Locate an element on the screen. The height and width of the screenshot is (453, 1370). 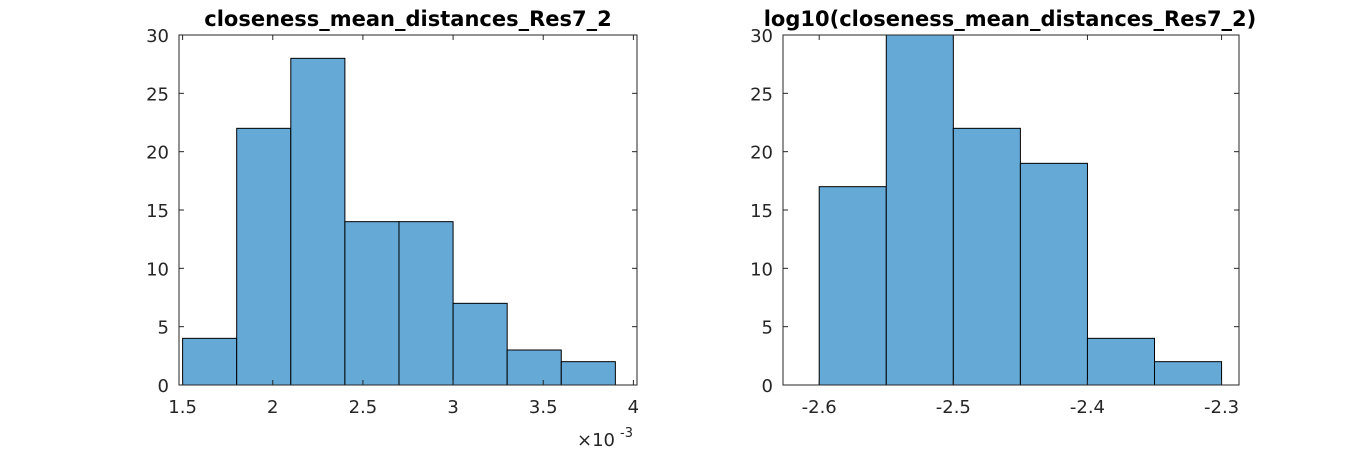
x-tick-label: -2.5 is located at coordinates (953, 407).